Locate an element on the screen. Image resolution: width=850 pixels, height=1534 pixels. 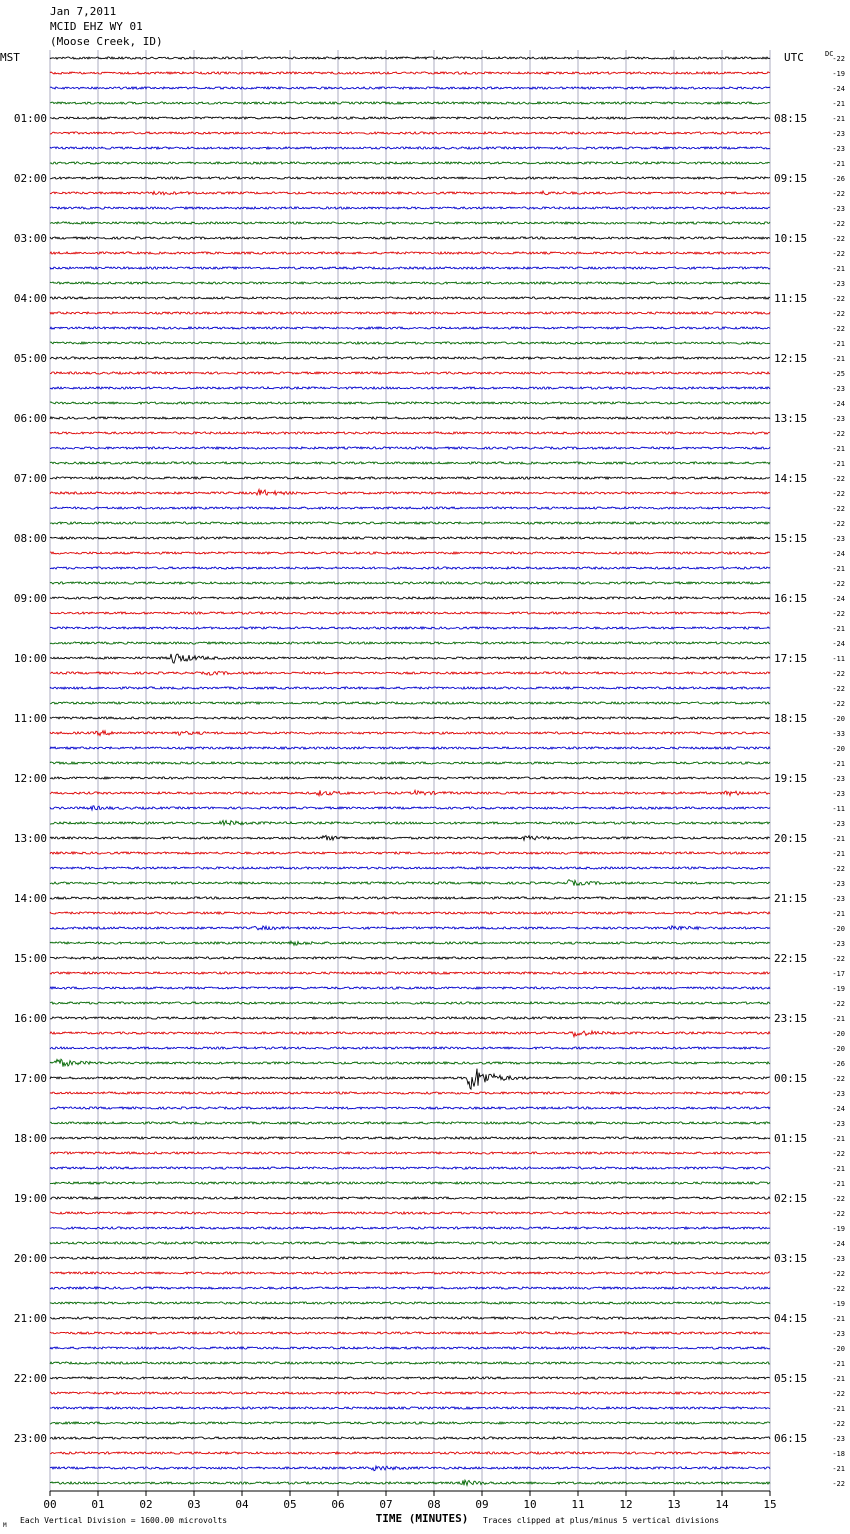
x-tick-label: 13 is located at coordinates (673, 1504).